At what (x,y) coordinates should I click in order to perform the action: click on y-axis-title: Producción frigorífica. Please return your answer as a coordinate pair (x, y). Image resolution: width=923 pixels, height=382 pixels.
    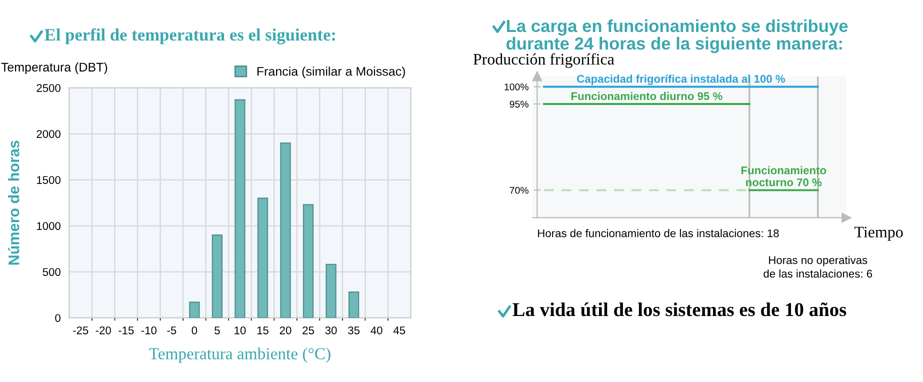
    Looking at the image, I should click on (543, 60).